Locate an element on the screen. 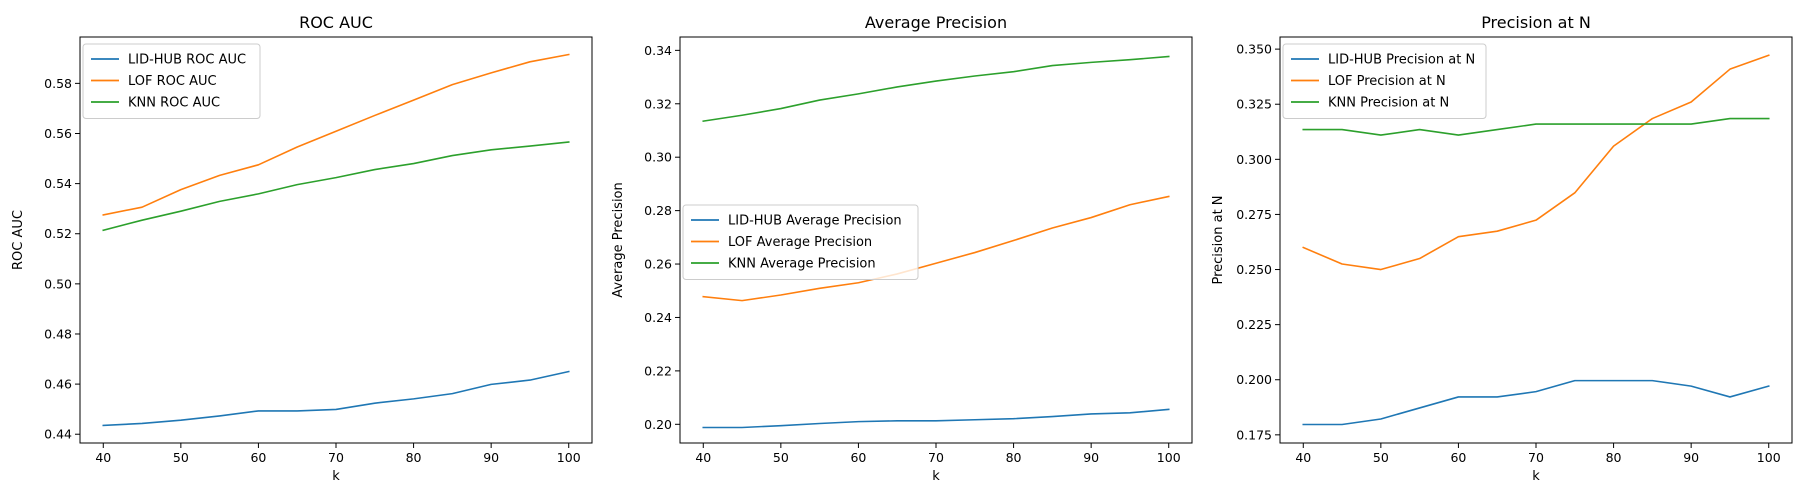 Image resolution: width=1800 pixels, height=500 pixels. y-tick-label: 0.28 is located at coordinates (658, 210).